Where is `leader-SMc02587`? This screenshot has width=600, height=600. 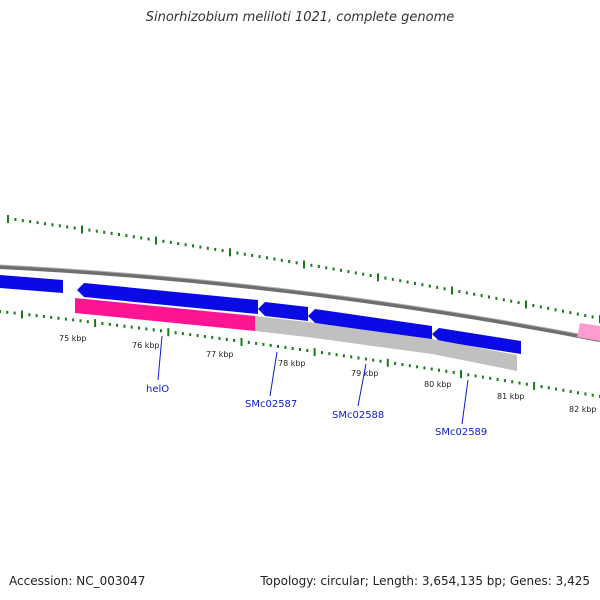 leader-SMc02587 is located at coordinates (273, 374).